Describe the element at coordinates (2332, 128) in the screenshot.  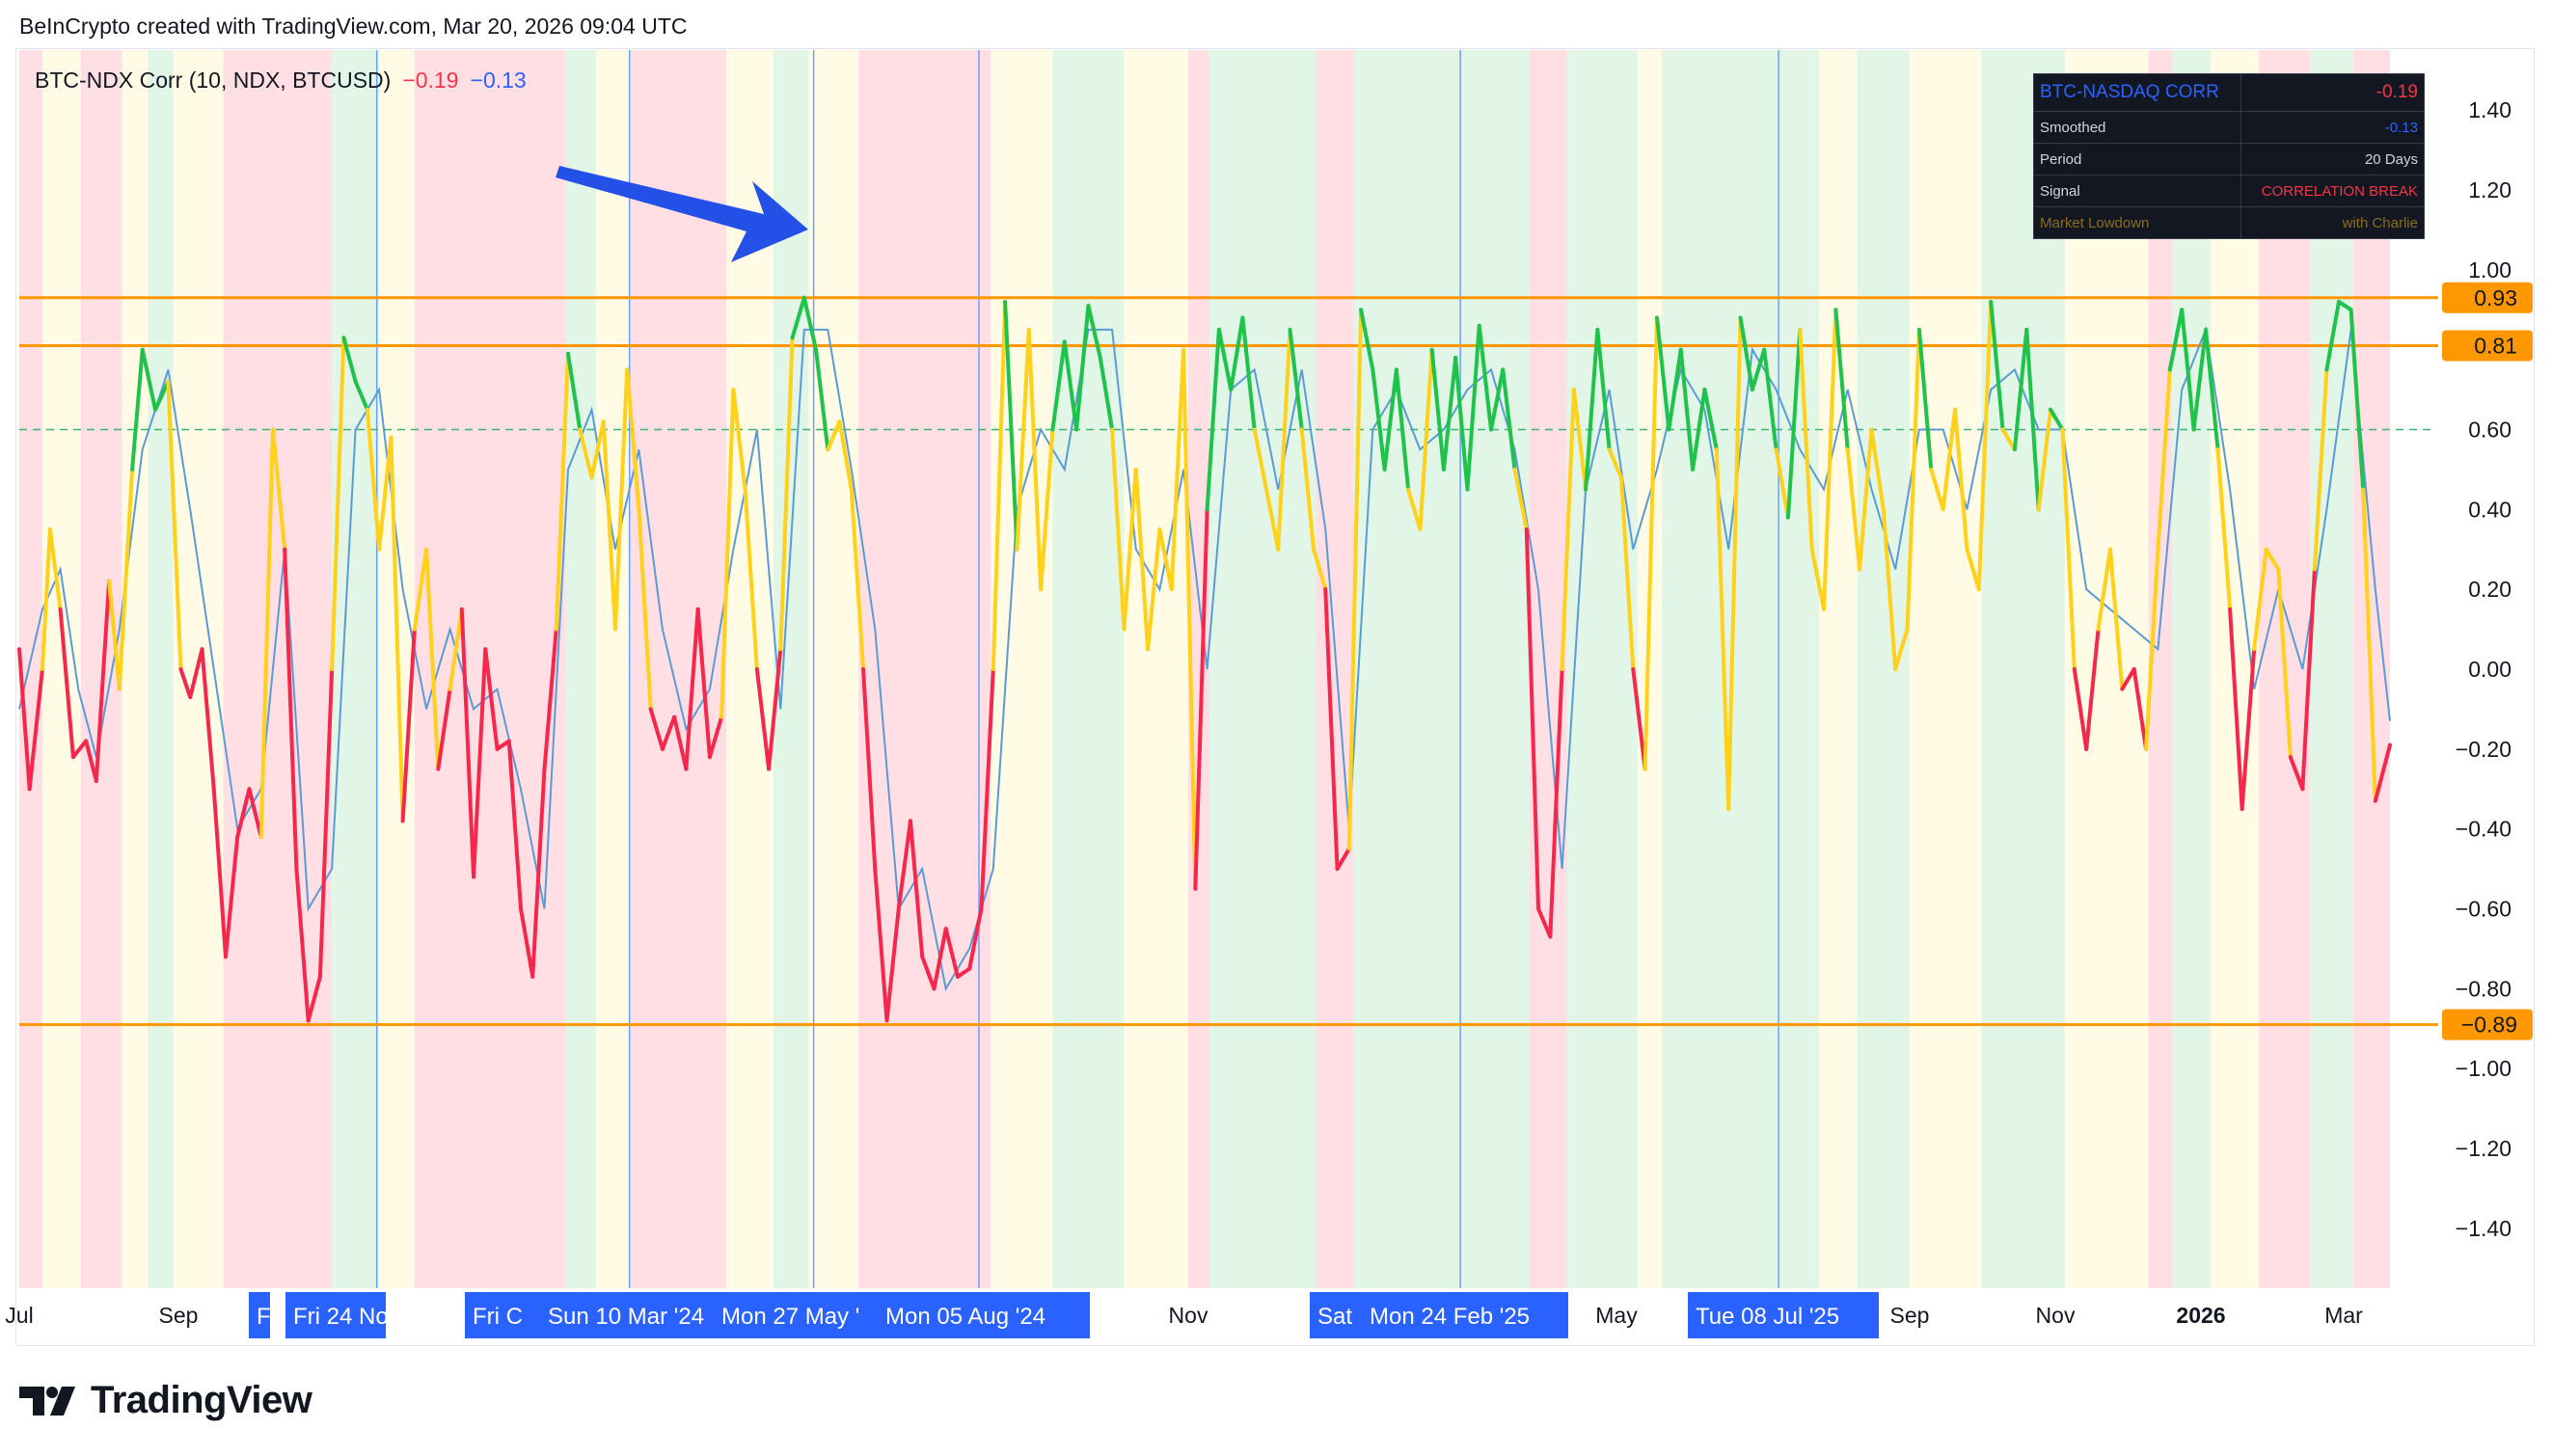
I see `info-row-value: -0.13` at that location.